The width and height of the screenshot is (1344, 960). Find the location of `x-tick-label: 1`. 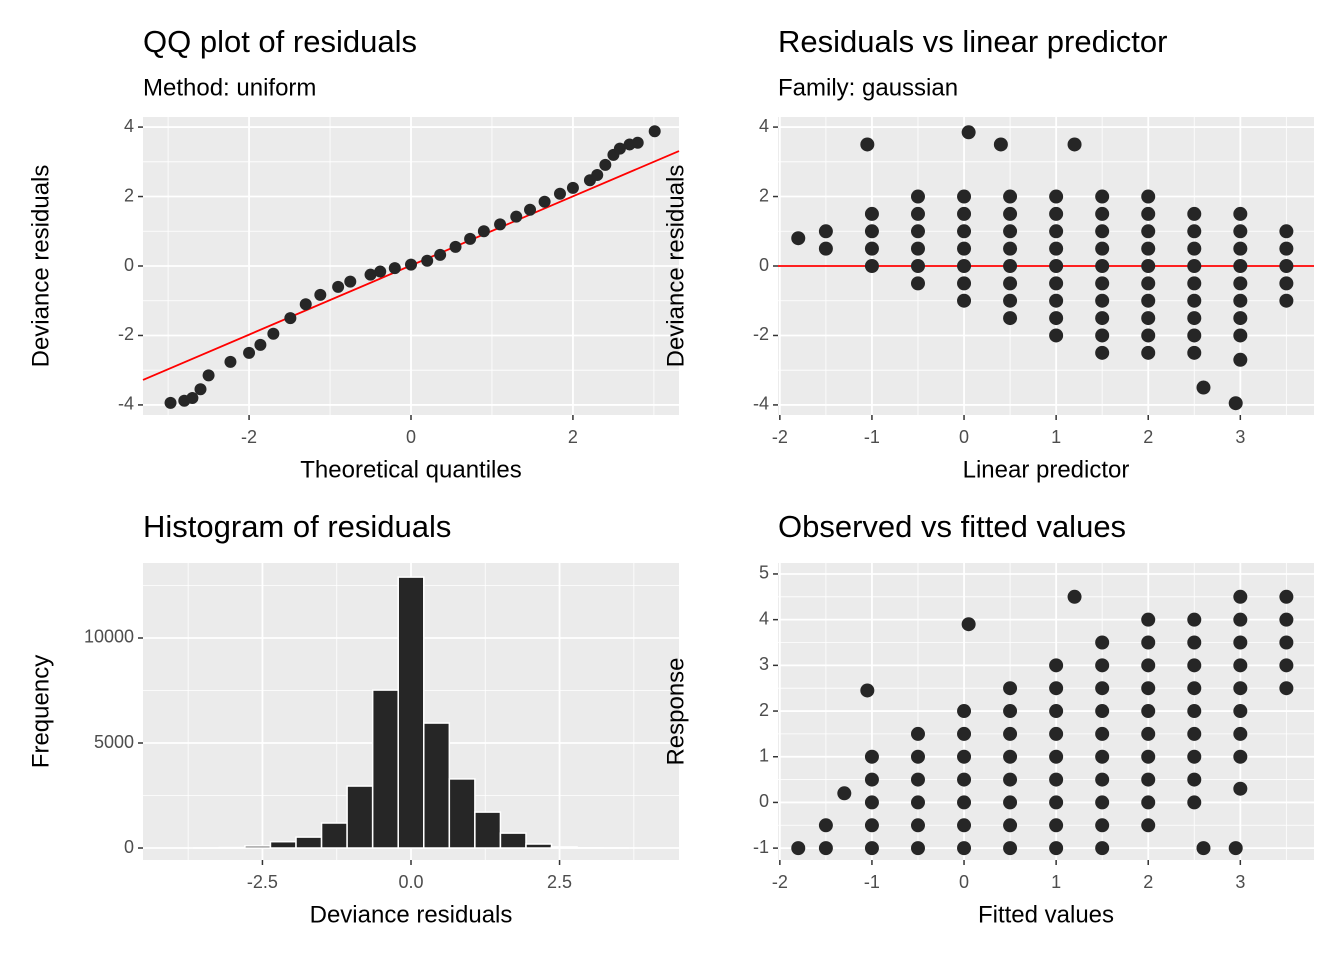

x-tick-label: 1 is located at coordinates (1056, 882).